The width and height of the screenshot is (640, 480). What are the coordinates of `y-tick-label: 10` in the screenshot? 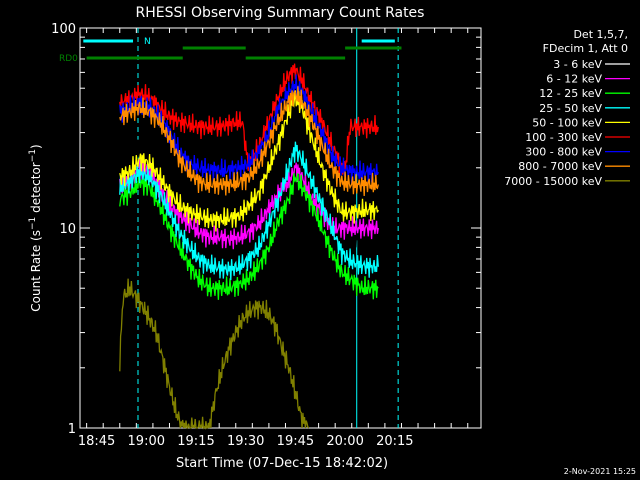 It's located at (67, 229).